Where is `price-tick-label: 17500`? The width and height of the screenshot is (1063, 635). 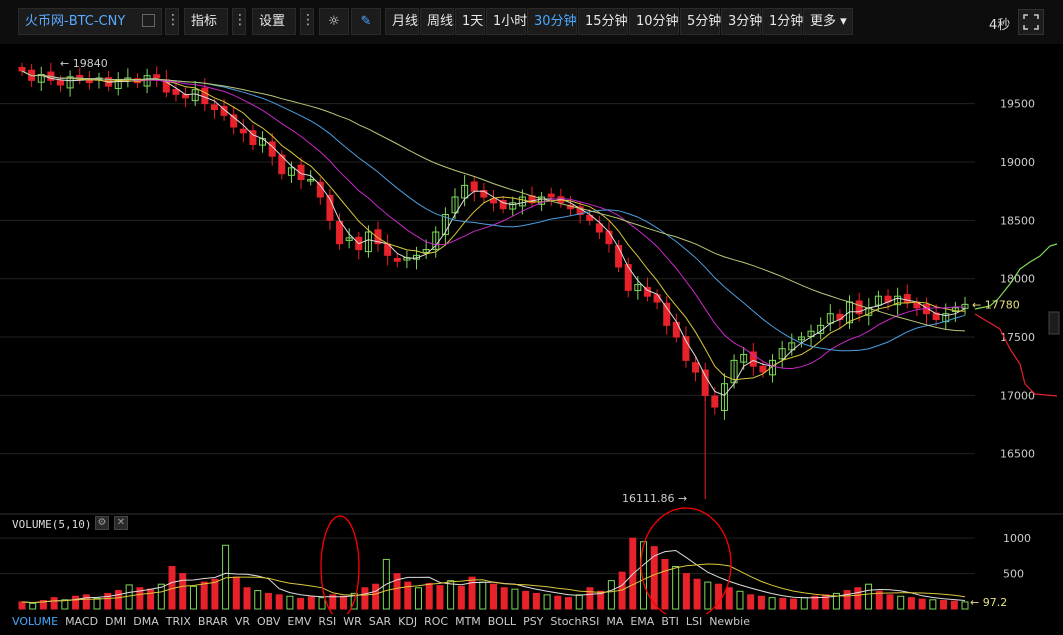
price-tick-label: 17500 is located at coordinates (1017, 337).